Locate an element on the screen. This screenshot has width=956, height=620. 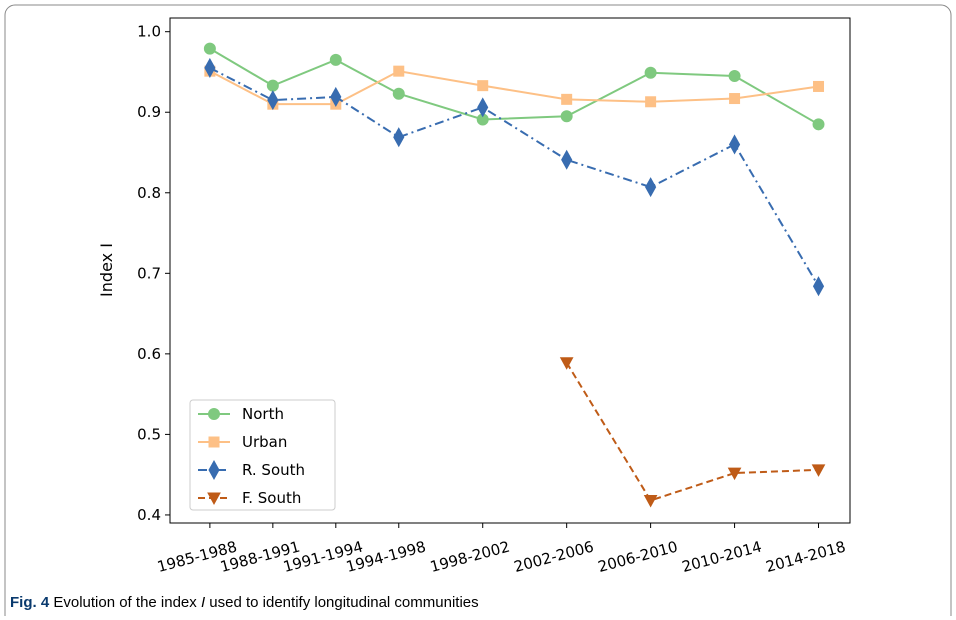
x-tick-label: 2002-2006 is located at coordinates (554, 556).